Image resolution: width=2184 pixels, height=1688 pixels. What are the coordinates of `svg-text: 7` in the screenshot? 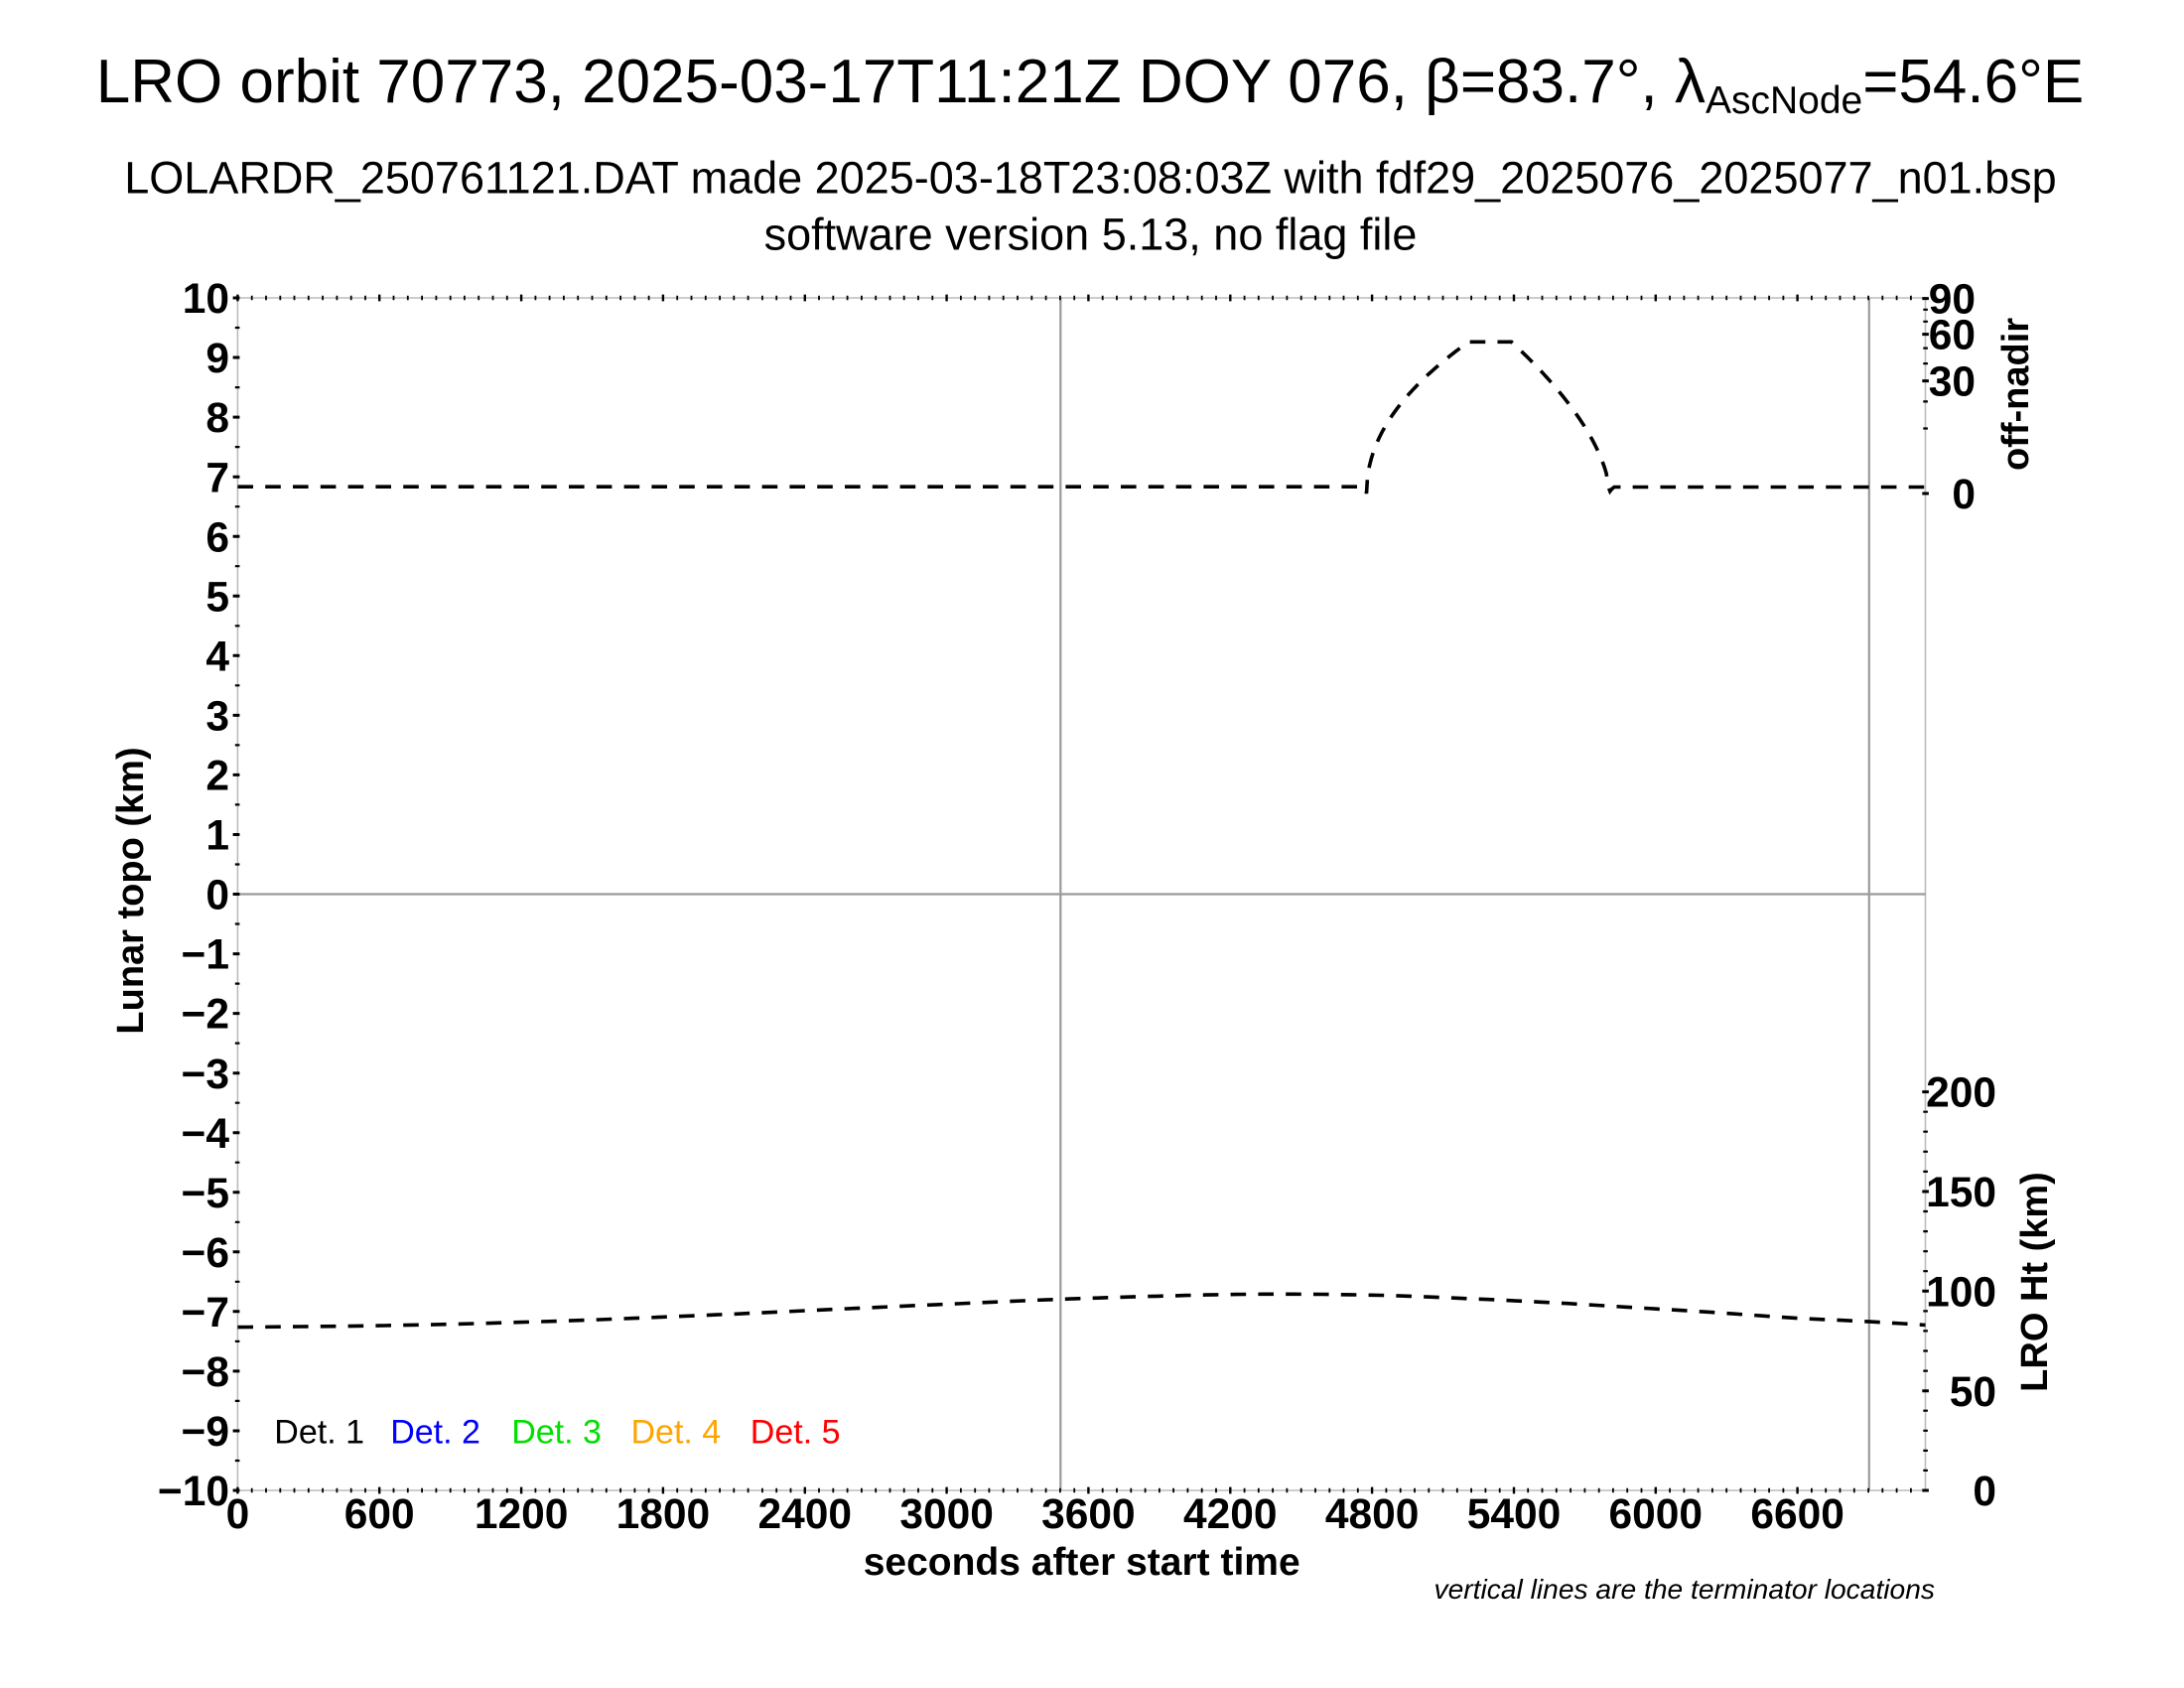 It's located at (217, 478).